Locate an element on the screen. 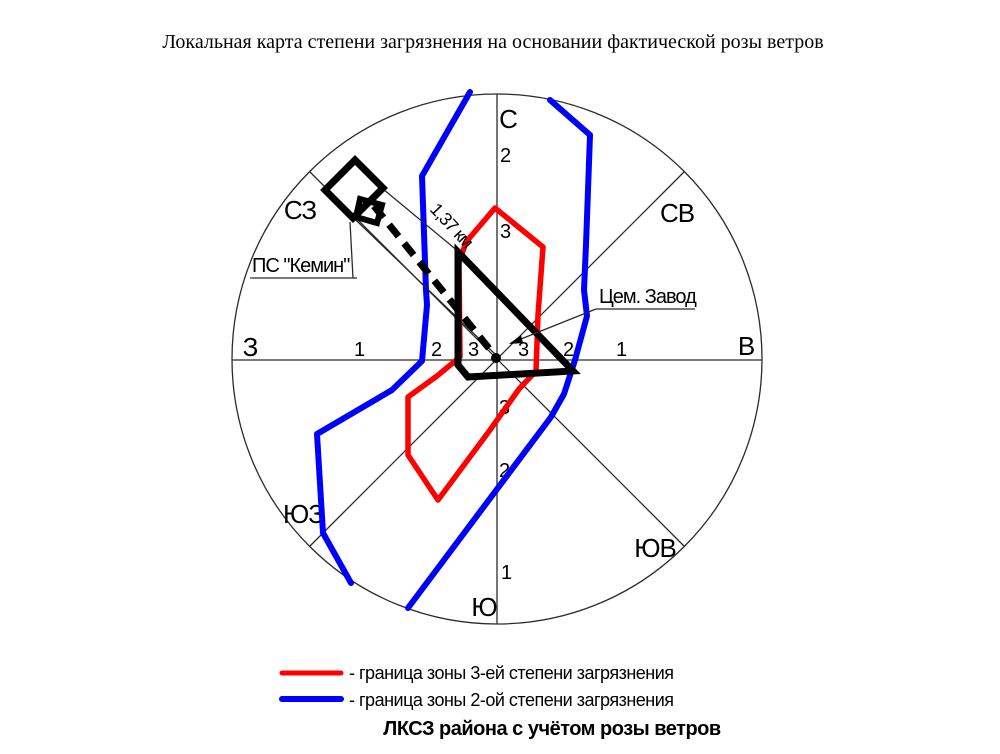 Image resolution: width=1000 pixels, height=754 pixels. dir-west: З is located at coordinates (250, 347).